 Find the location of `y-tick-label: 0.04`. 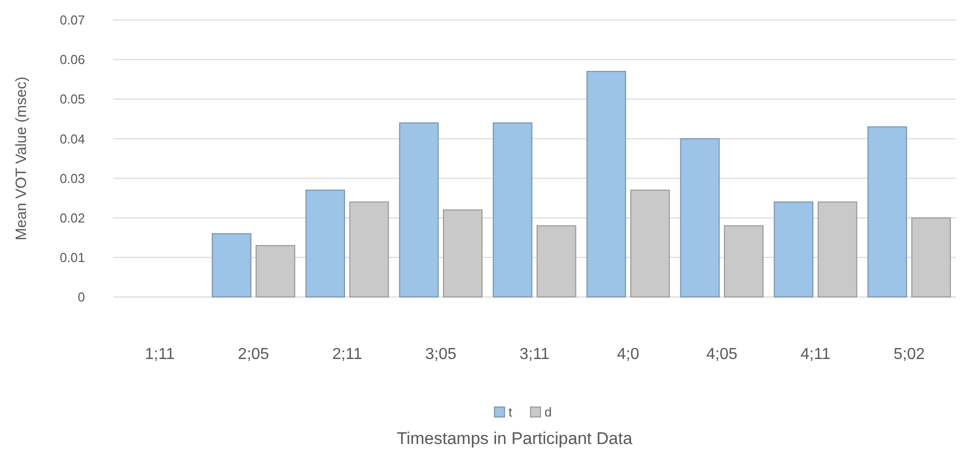

y-tick-label: 0.04 is located at coordinates (72, 138).